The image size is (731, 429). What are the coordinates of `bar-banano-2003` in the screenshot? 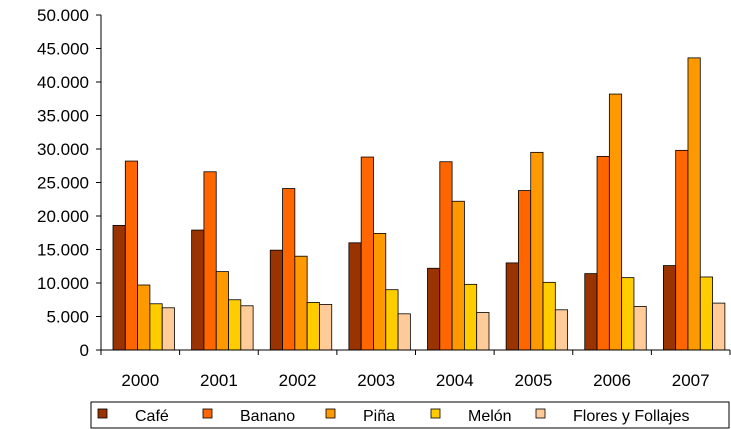 It's located at (367, 253).